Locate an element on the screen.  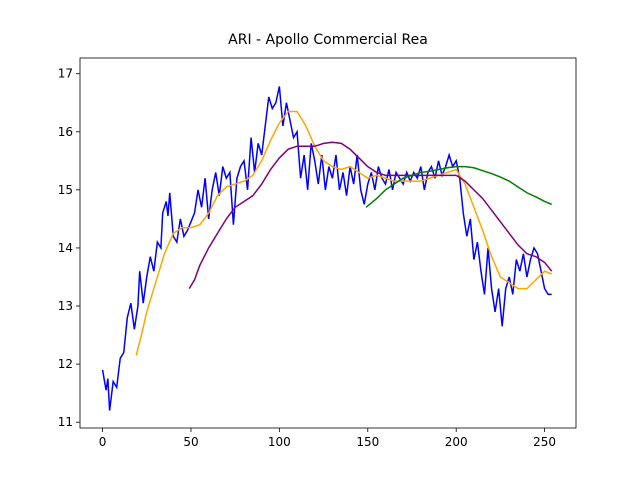
x-tick-label: 150 is located at coordinates (367, 442).